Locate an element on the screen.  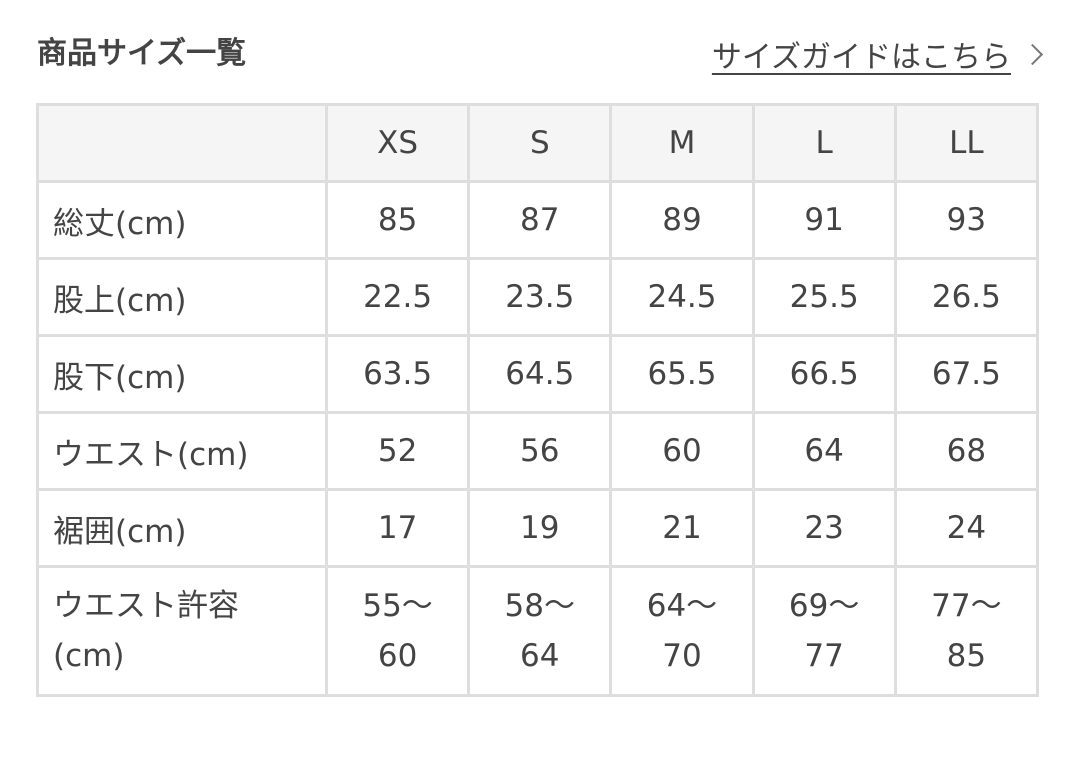
table-cell: 19 is located at coordinates (540, 528).